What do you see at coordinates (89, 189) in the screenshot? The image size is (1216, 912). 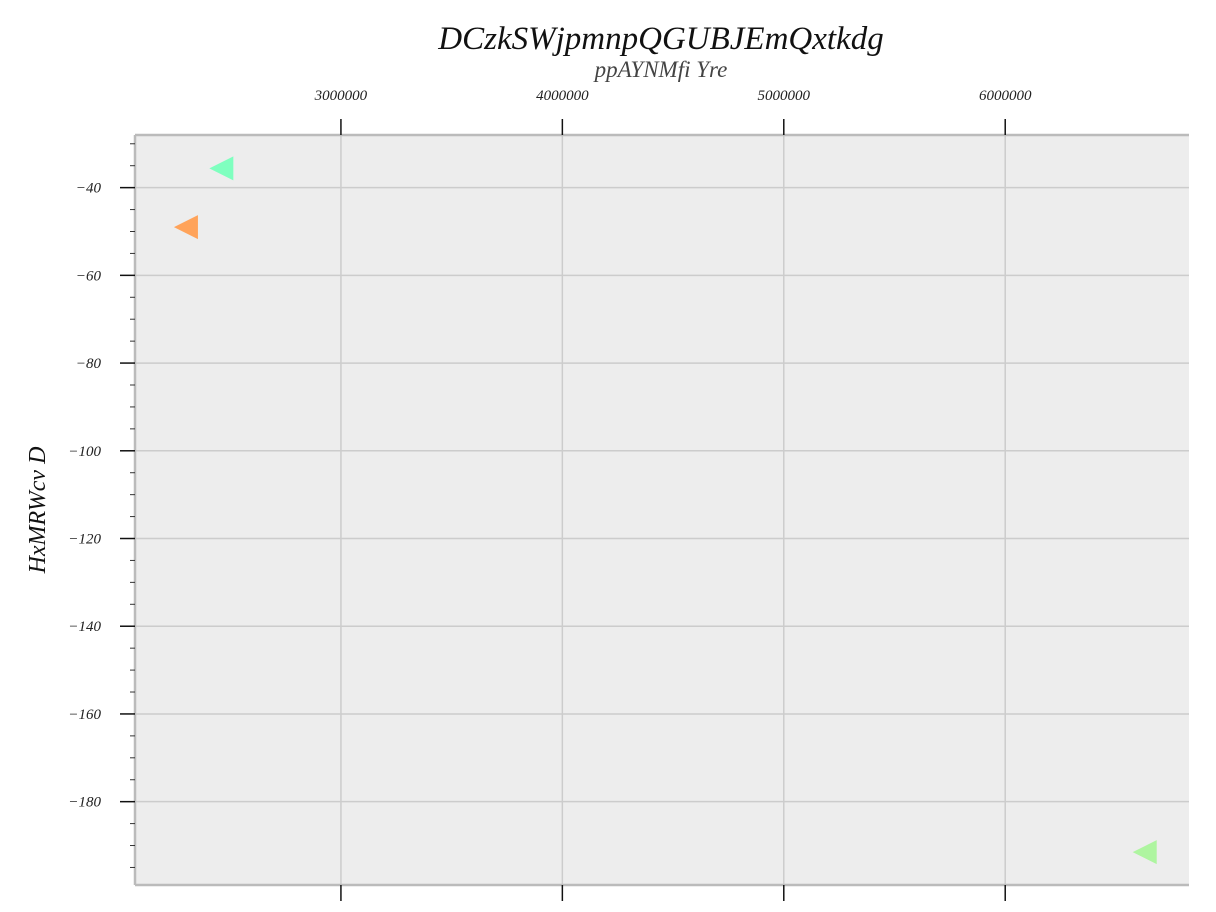 I see `y-tick-label: −40` at bounding box center [89, 189].